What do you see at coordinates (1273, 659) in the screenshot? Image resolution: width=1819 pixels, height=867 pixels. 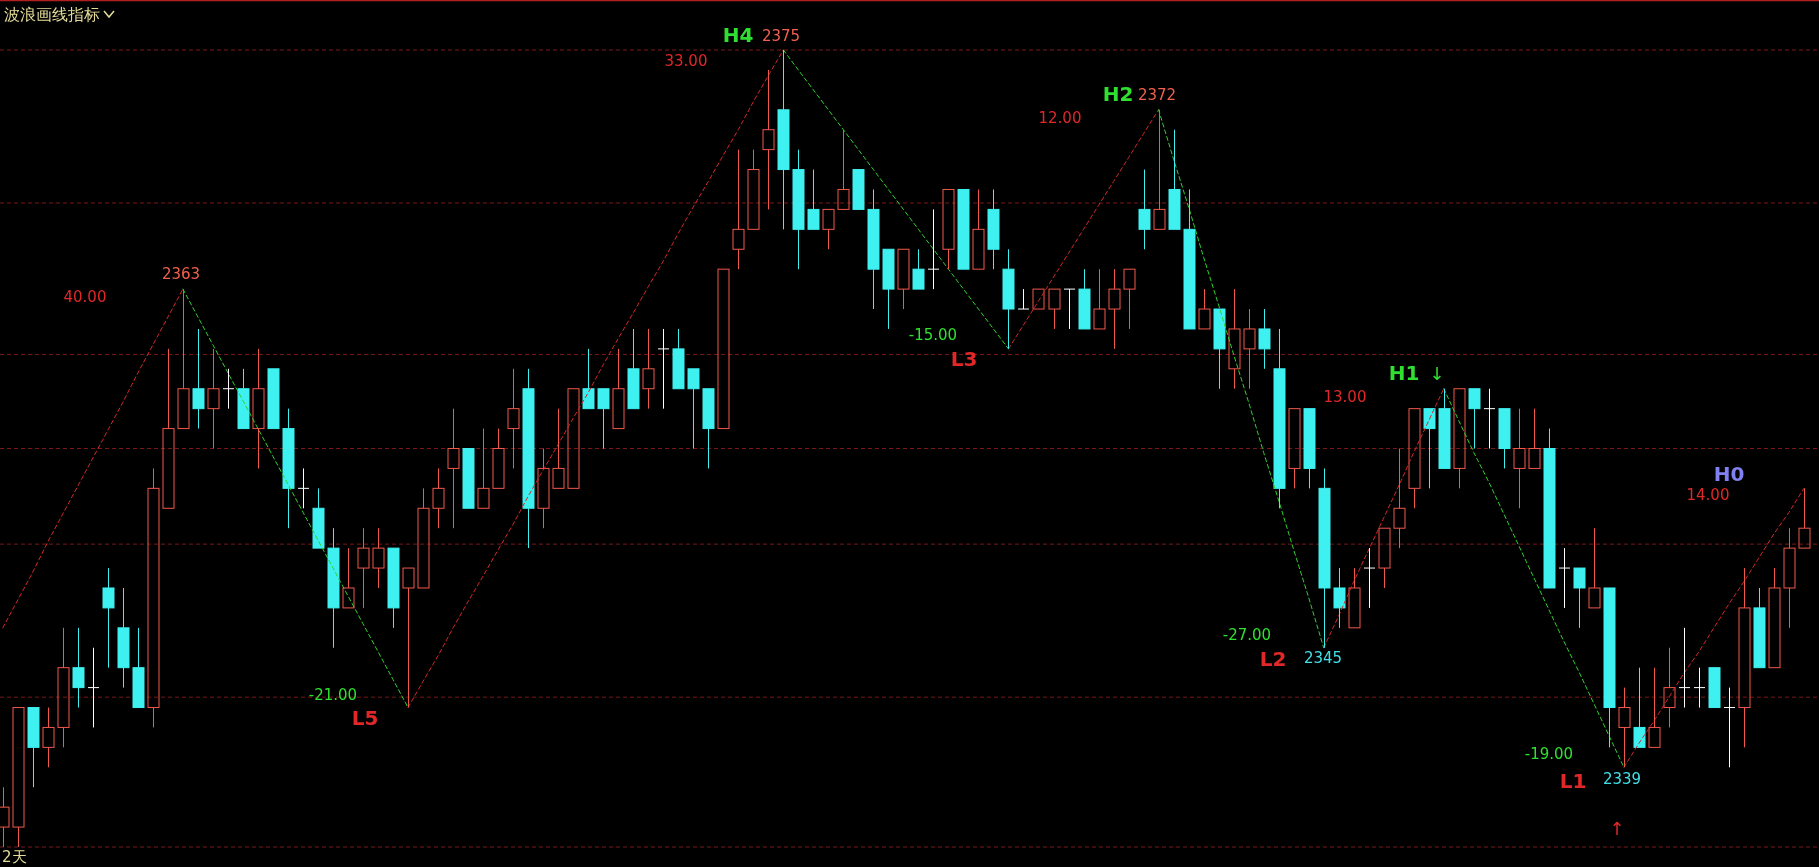 I see `annotation: L2` at bounding box center [1273, 659].